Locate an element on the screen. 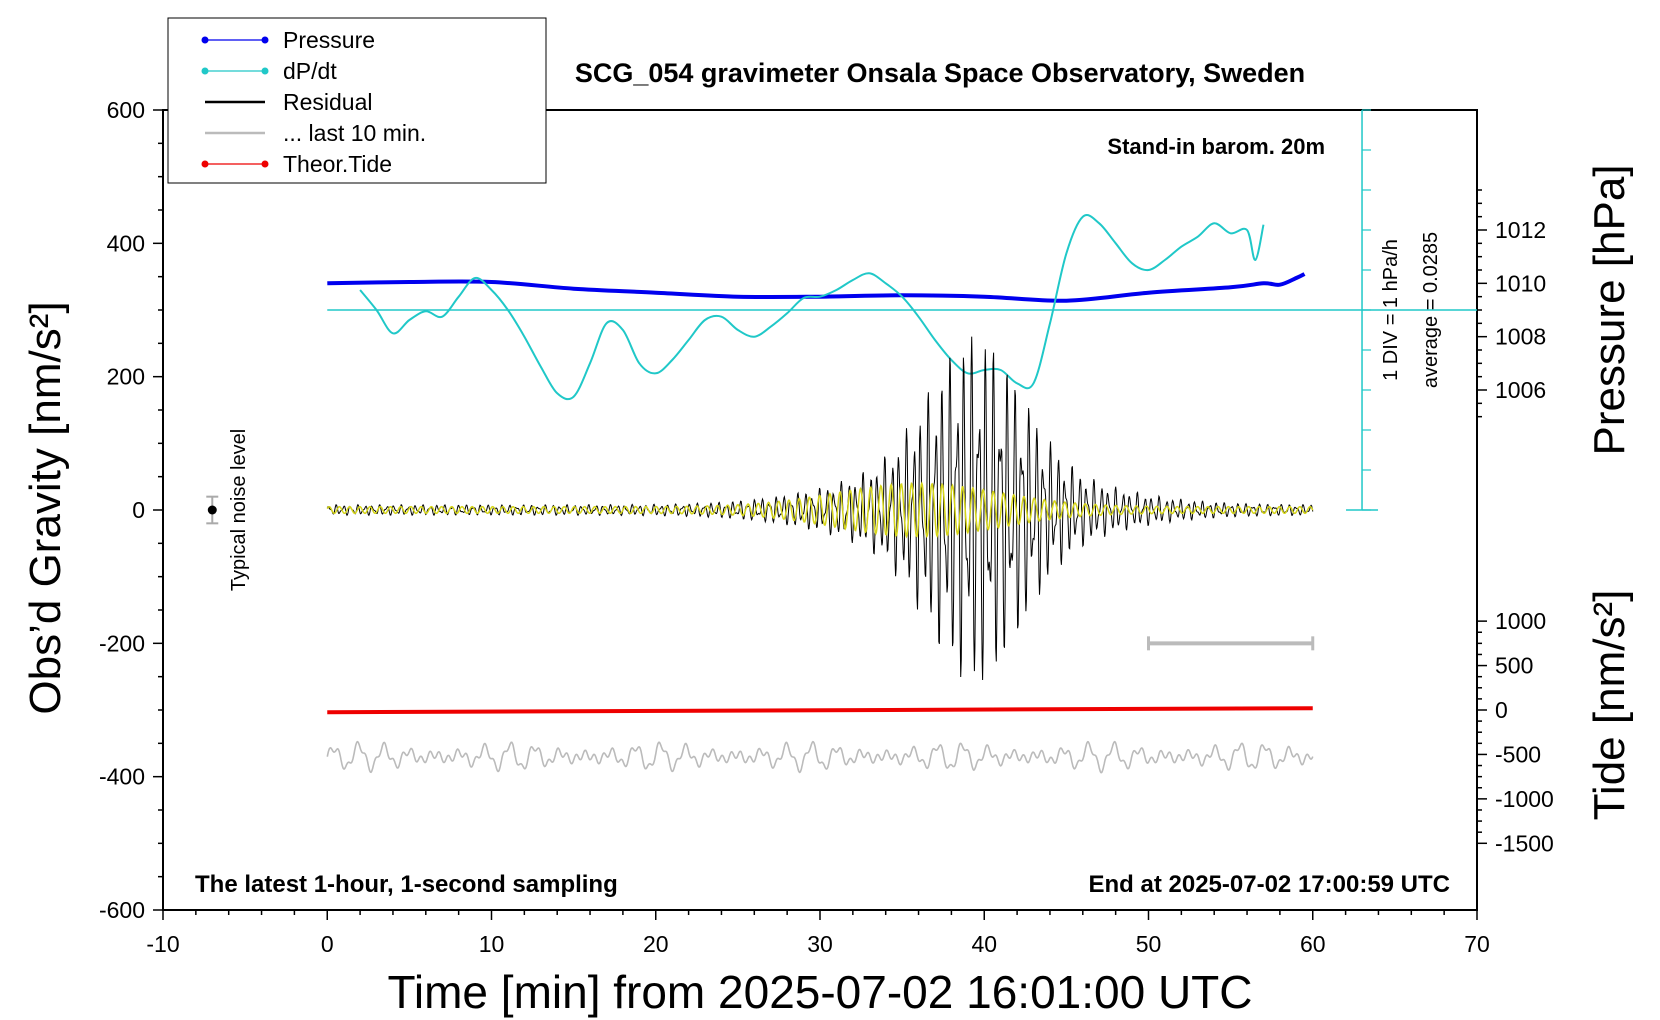 Image resolution: width=1660 pixels, height=1020 pixels. dpdt-line is located at coordinates (812, 307).